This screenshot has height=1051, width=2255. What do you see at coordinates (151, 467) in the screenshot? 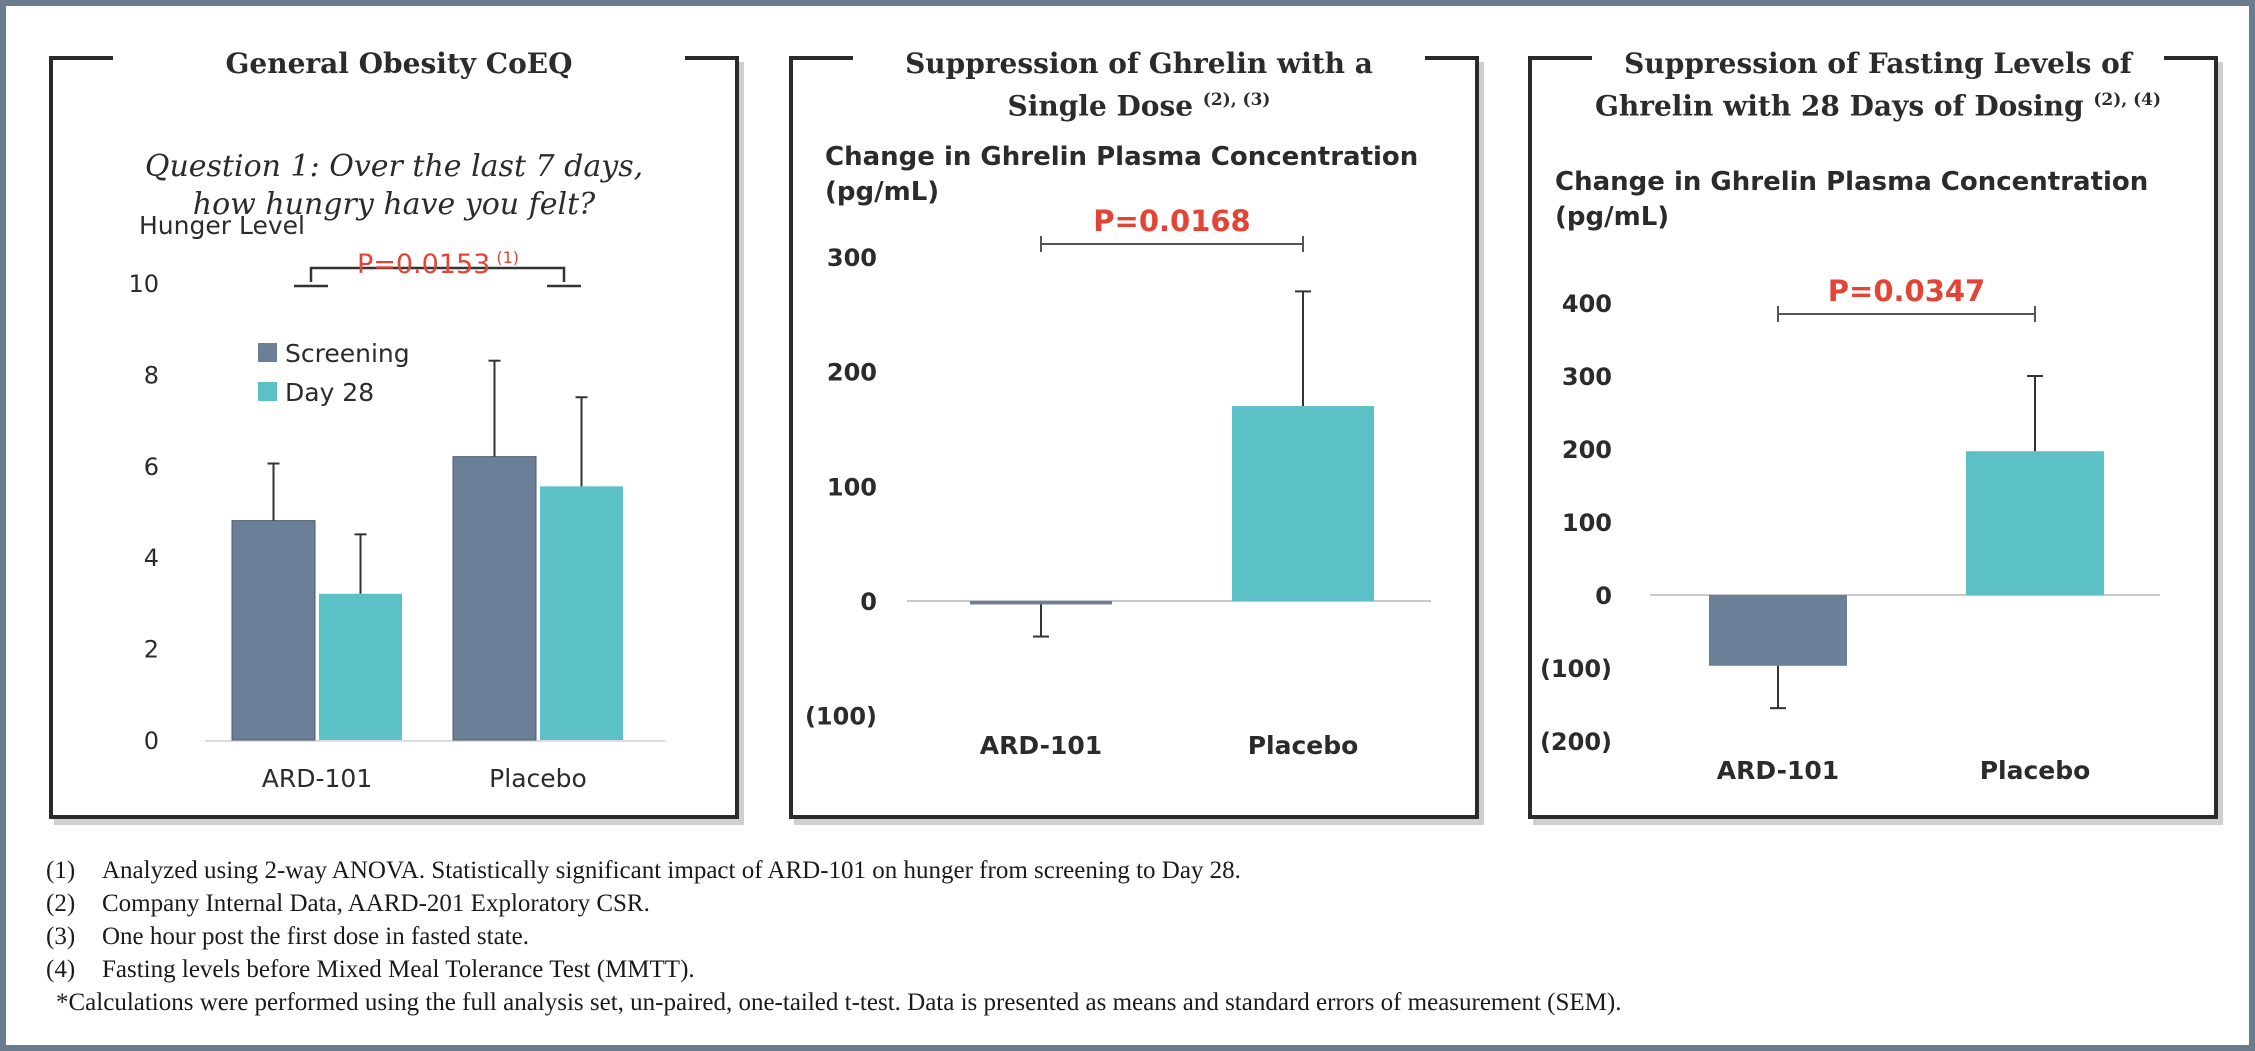
I see `y-tick-label: 6` at bounding box center [151, 467].